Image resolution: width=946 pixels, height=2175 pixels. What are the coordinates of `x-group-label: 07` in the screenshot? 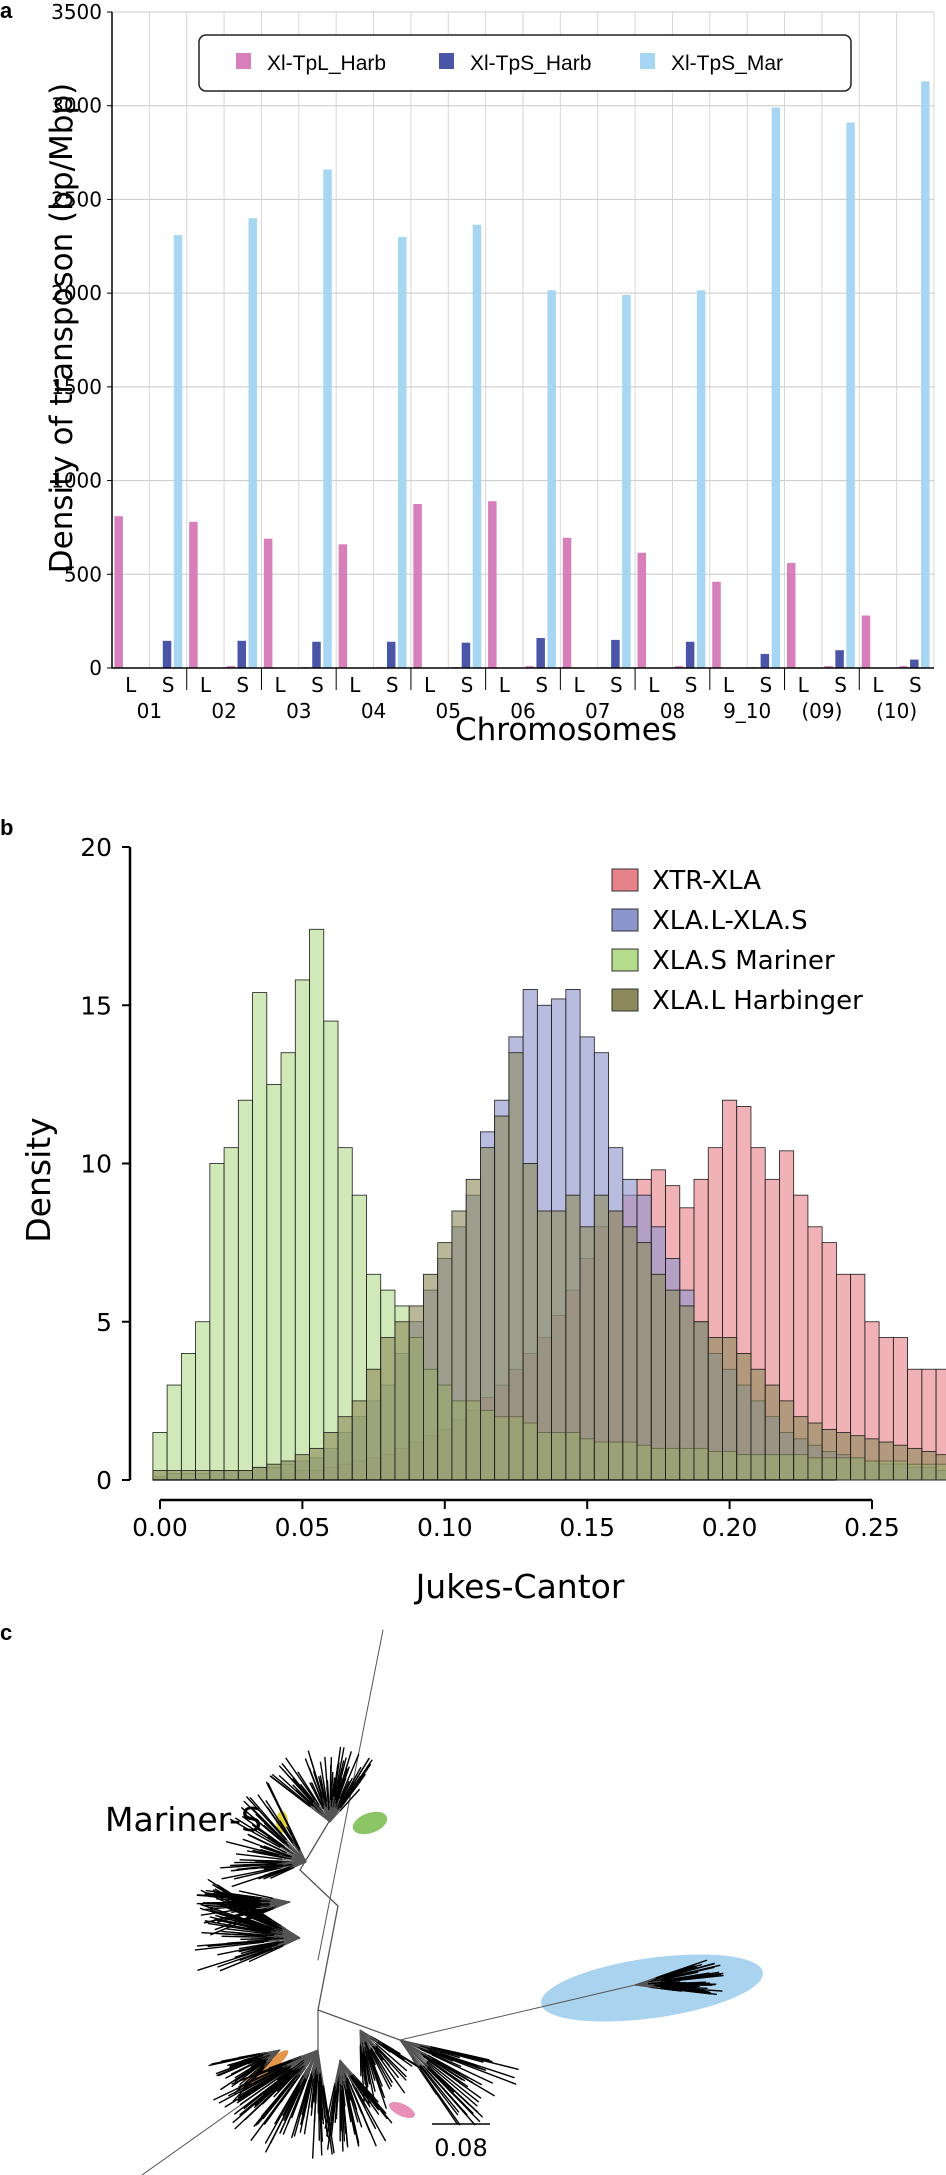 It's located at (597, 711).